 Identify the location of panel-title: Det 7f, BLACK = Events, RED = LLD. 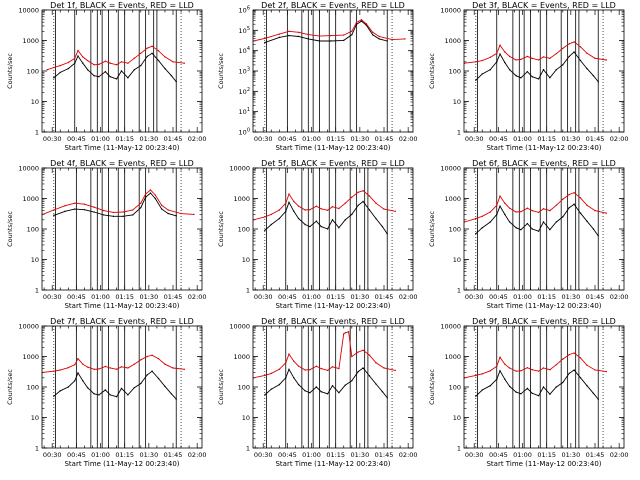
(122, 321).